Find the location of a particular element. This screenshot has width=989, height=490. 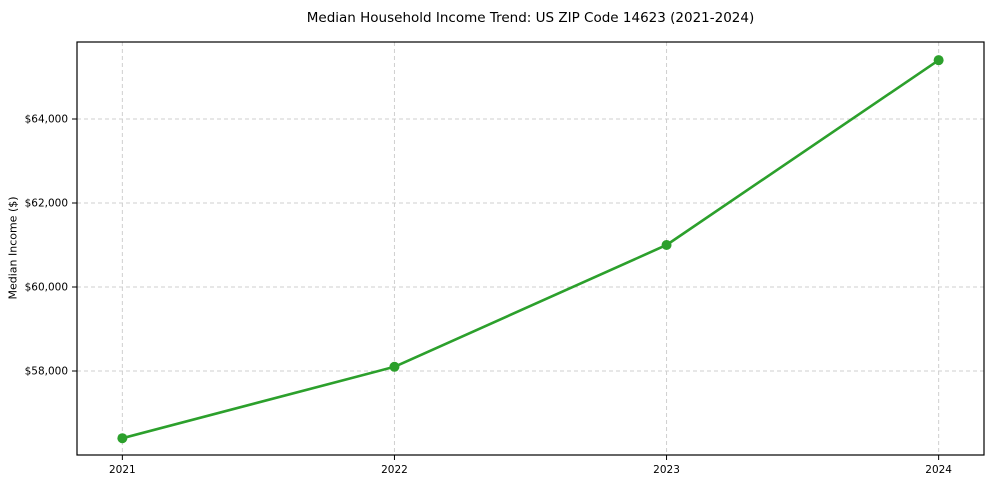

y-tick-label: $58,000 is located at coordinates (46, 371).